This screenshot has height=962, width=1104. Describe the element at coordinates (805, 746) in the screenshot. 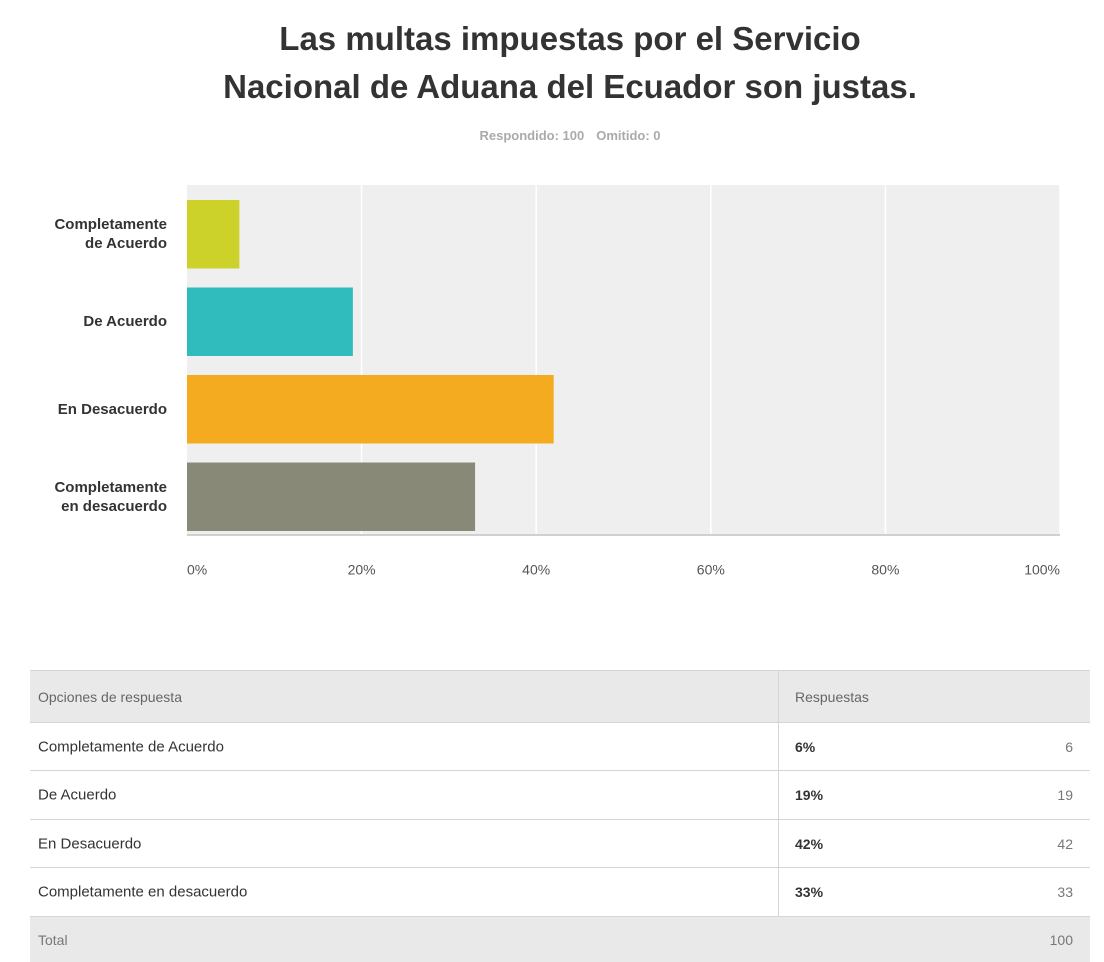

I see `percent-cell: 6%` at that location.